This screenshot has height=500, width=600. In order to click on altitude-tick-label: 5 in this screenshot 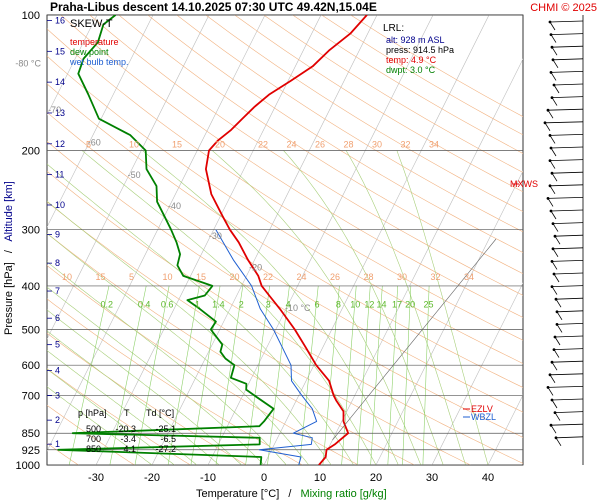, I will do `click(57, 345)`.